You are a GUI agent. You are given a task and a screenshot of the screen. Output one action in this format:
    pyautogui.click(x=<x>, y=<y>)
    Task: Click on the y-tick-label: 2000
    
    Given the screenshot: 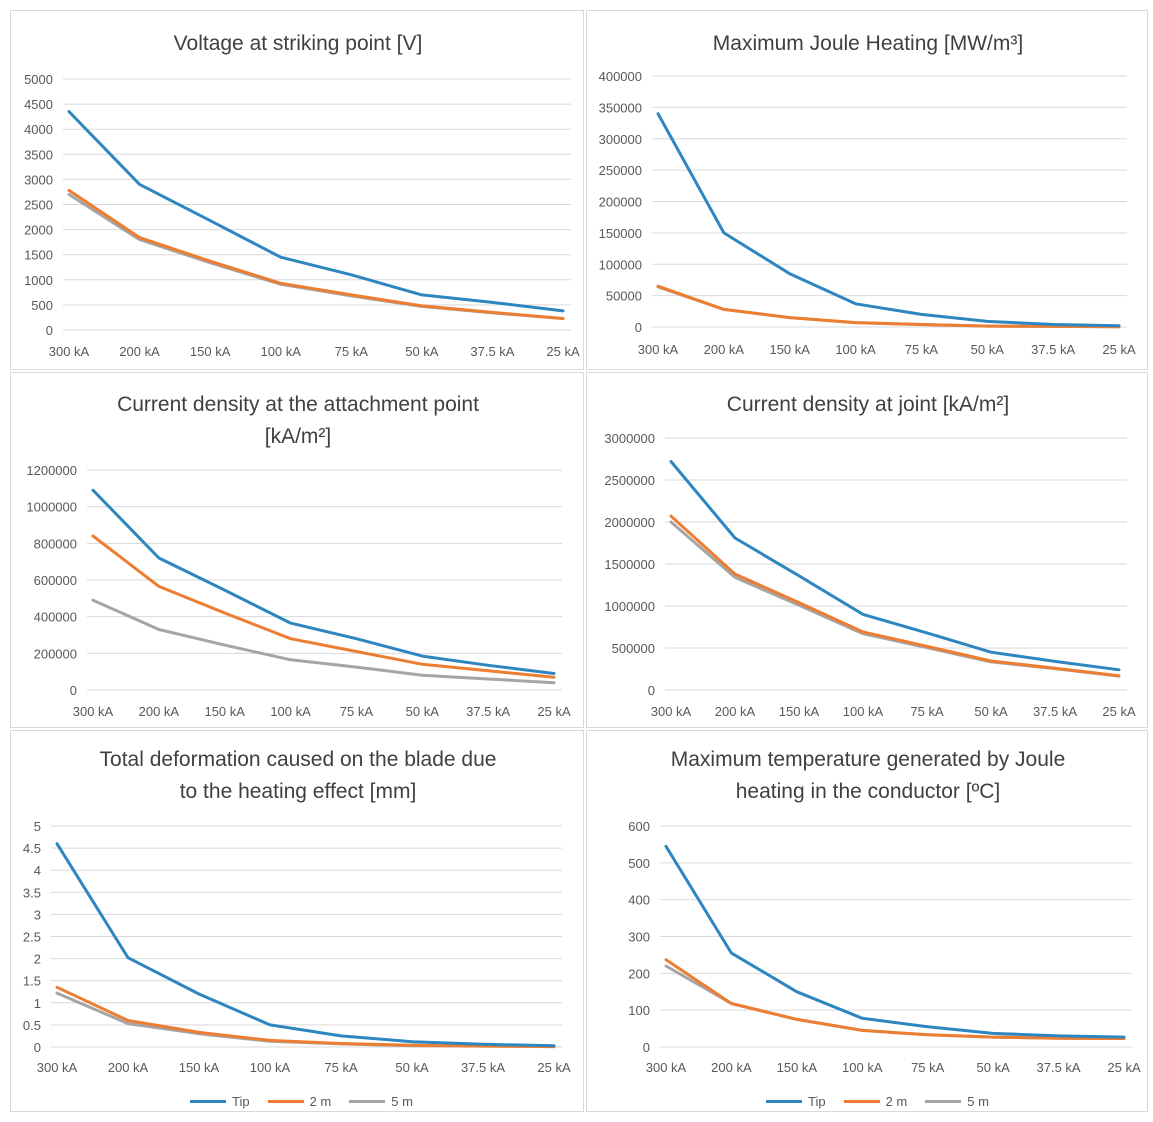 What is the action you would take?
    pyautogui.click(x=38, y=230)
    